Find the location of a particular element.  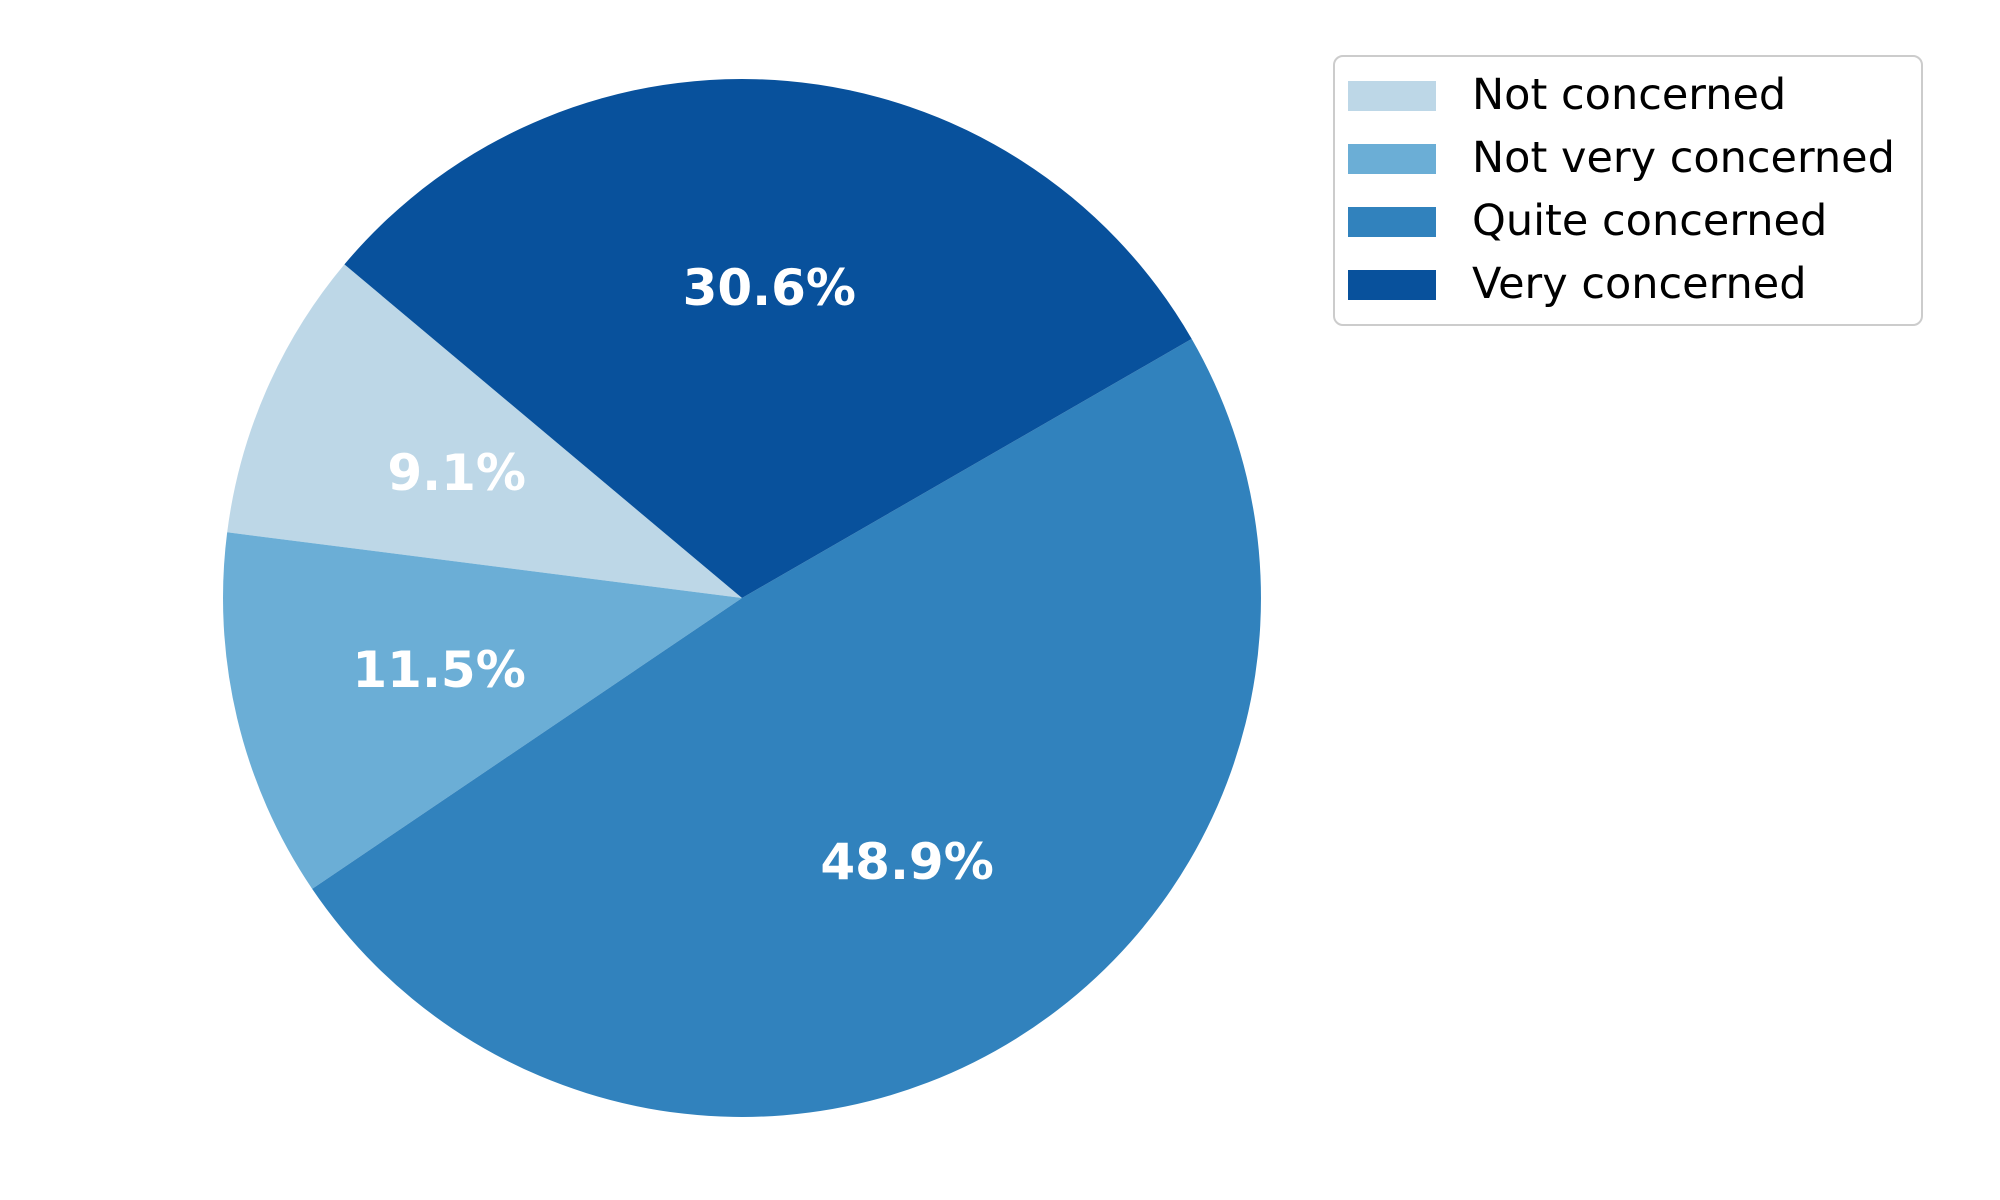

legend-item: Very concerned is located at coordinates (1628, 285).